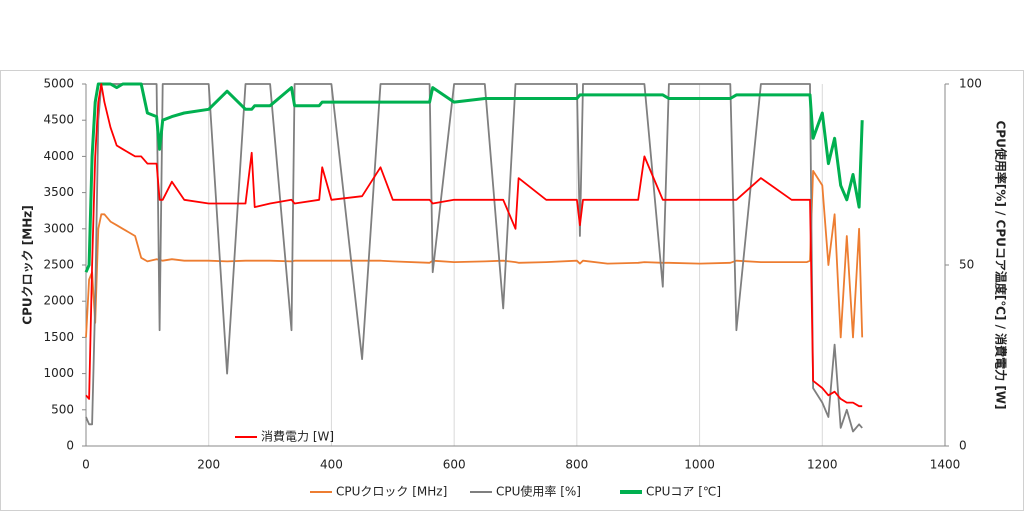 Image resolution: width=1024 pixels, height=511 pixels. Describe the element at coordinates (970, 84) in the screenshot. I see `y2-tick-label: 100` at that location.